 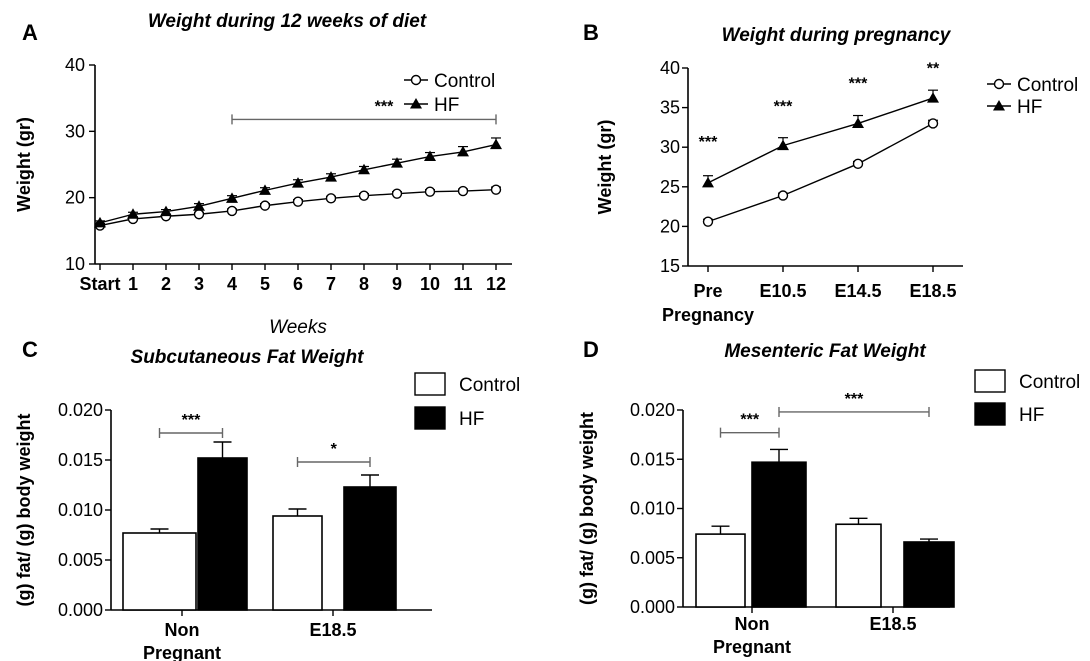 I want to click on significance-label: *, so click(x=334, y=449).